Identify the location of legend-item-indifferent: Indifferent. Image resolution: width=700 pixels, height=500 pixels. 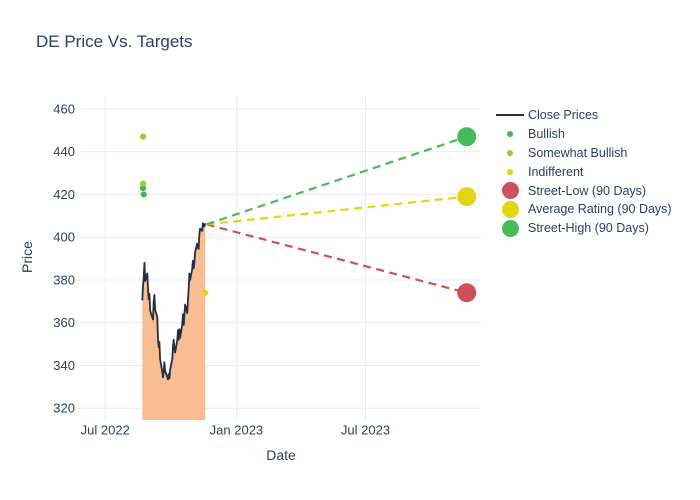
(582, 171).